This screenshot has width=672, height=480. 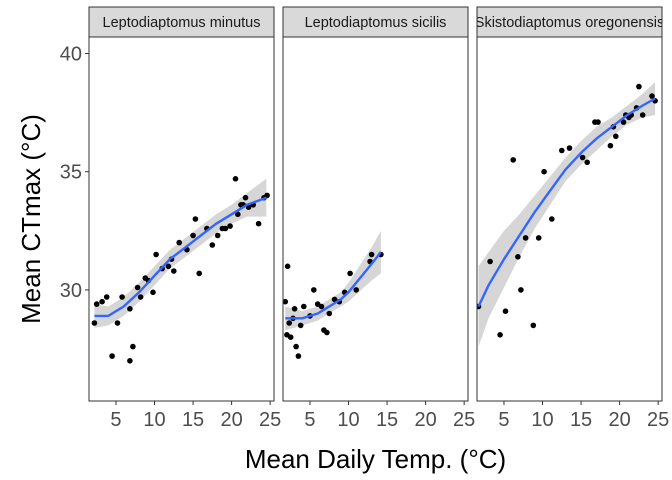 I want to click on confidence-band, so click(x=180, y=253).